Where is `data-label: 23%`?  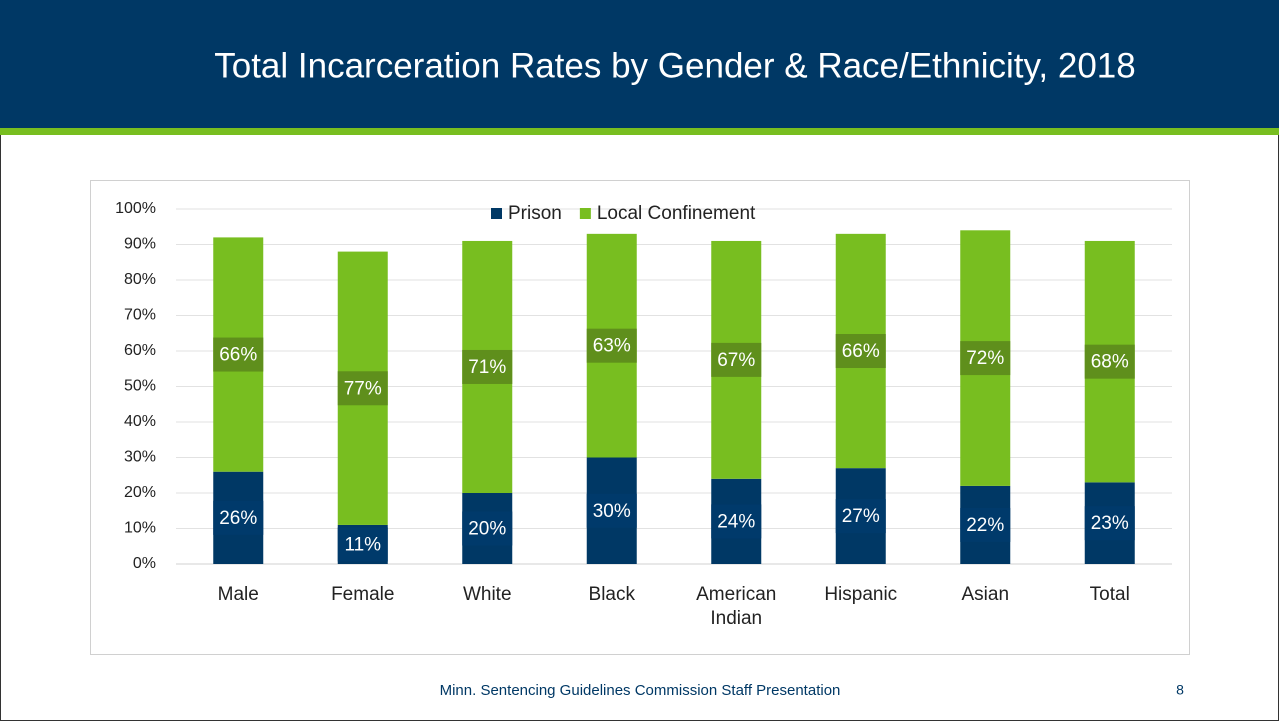
data-label: 23% is located at coordinates (1110, 523).